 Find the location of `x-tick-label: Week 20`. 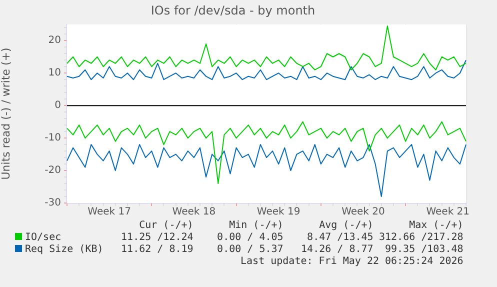

x-tick-label: Week 20 is located at coordinates (363, 212).